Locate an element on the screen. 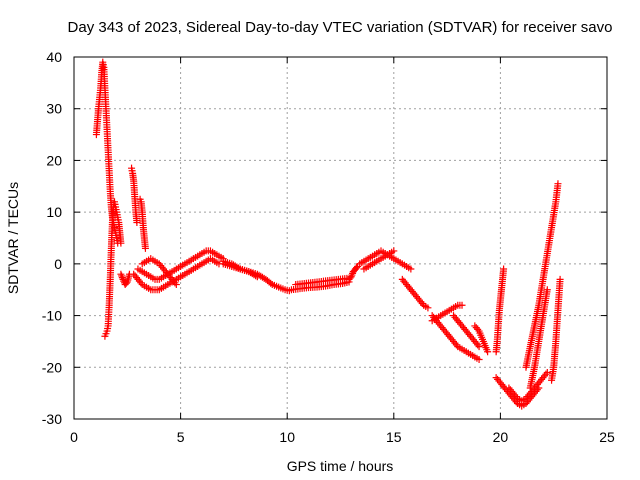  y-axis-title: SDTVAR / TECUs is located at coordinates (13, 238).